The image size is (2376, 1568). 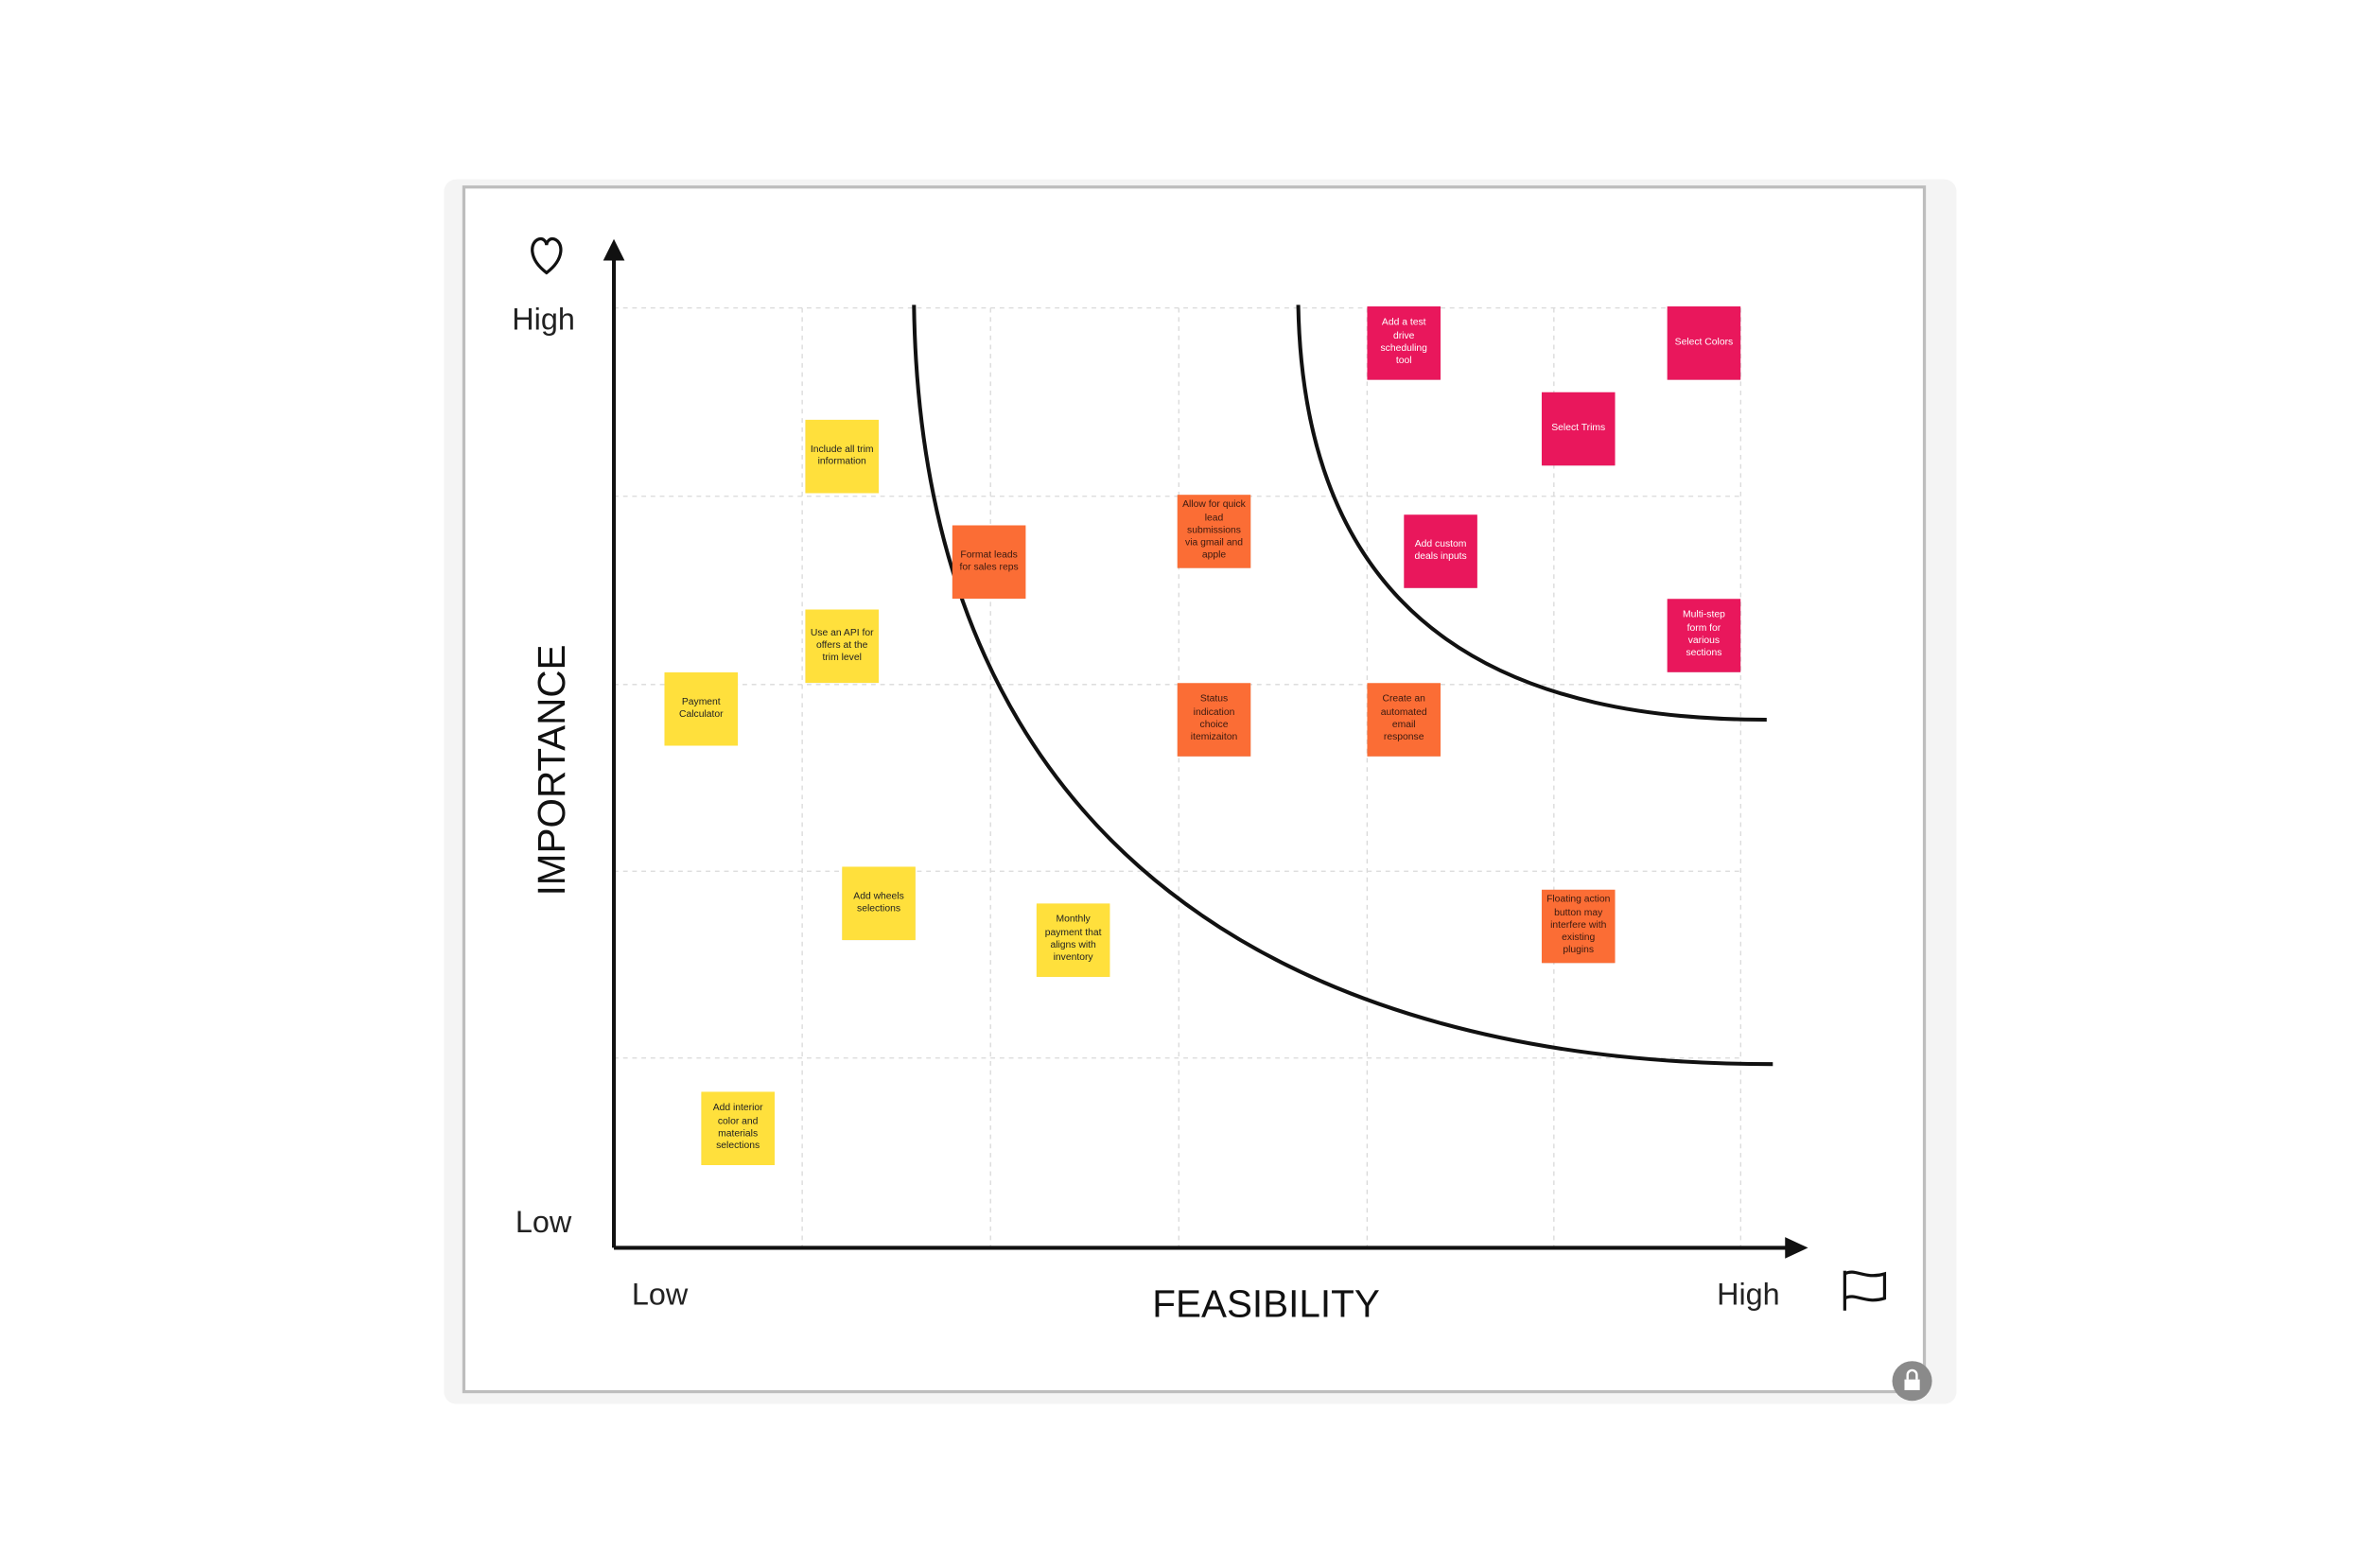 I want to click on sticky-note-text: Use an API for offers at the trim level, so click(x=843, y=646).